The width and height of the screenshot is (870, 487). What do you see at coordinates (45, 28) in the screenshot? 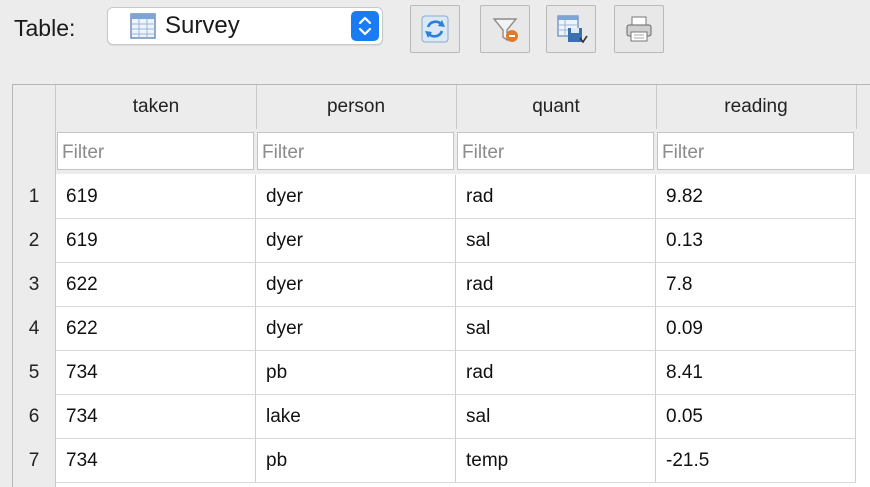
I see `table-label: Table:` at bounding box center [45, 28].